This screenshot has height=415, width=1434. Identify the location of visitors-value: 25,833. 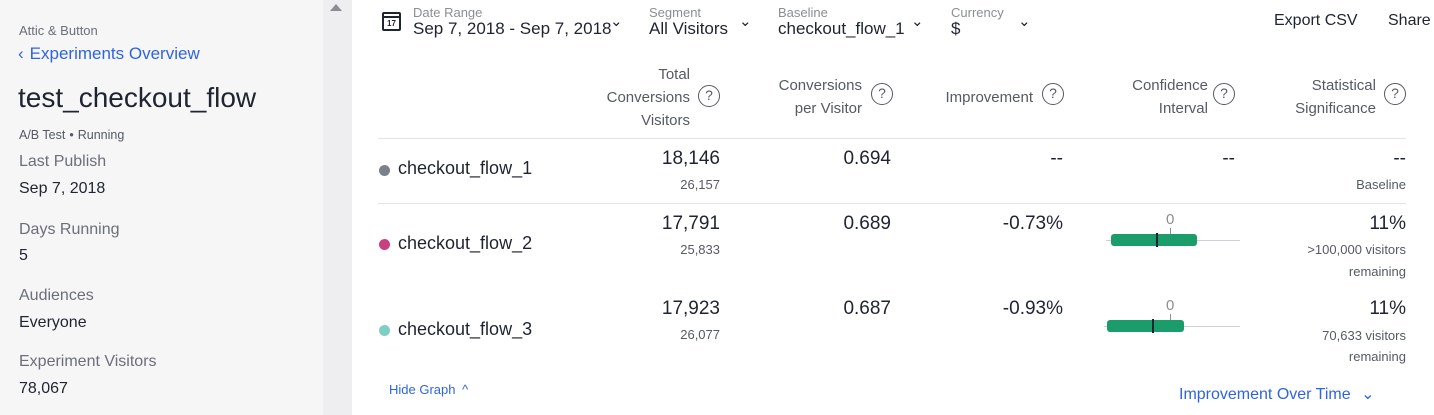
(700, 249).